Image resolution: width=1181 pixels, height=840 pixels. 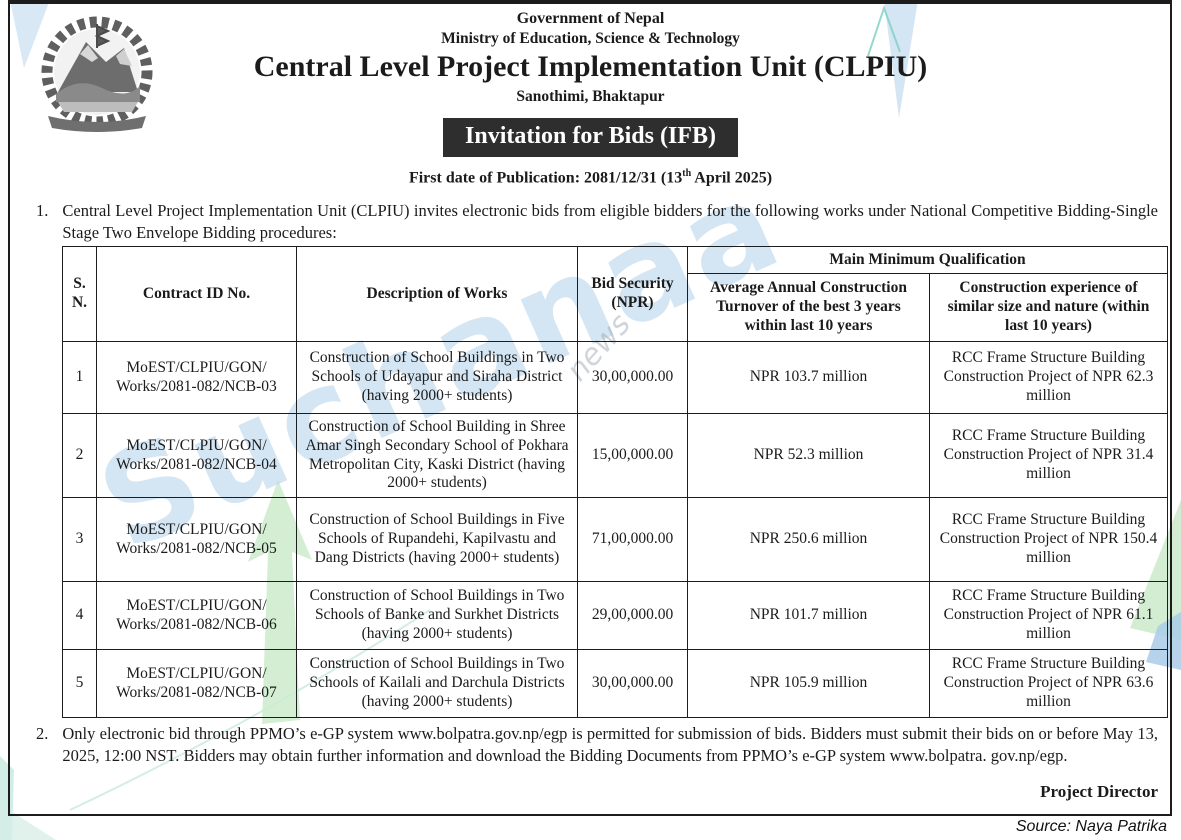 I want to click on cell-turnover: NPR 52.3 million, so click(x=808, y=455).